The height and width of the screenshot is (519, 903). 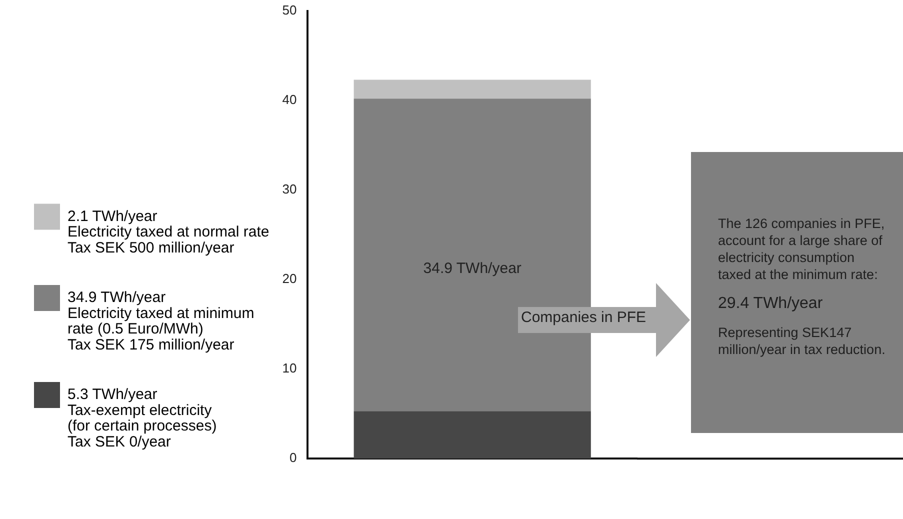 I want to click on y-tick-label: 50, so click(x=289, y=10).